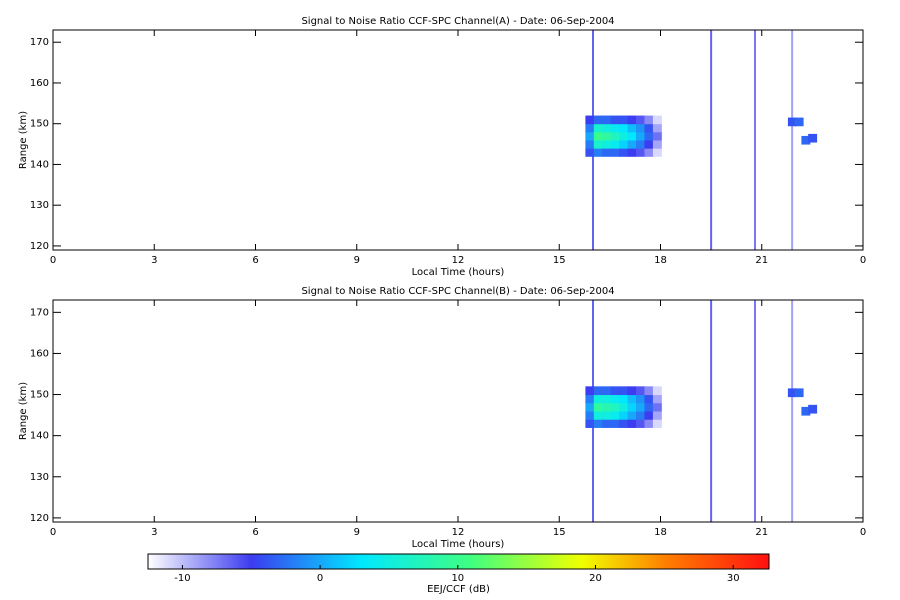  I want to click on x-tick-label: 3, so click(154, 260).